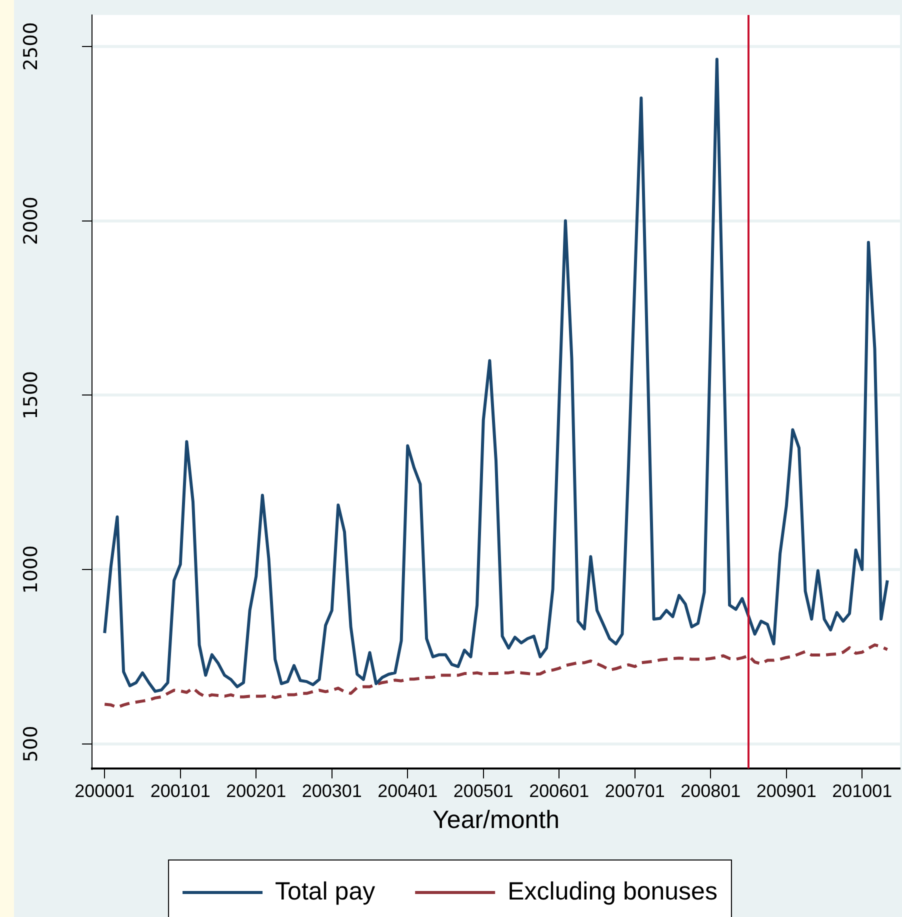  I want to click on y-tick-label: 2500, so click(31, 46).